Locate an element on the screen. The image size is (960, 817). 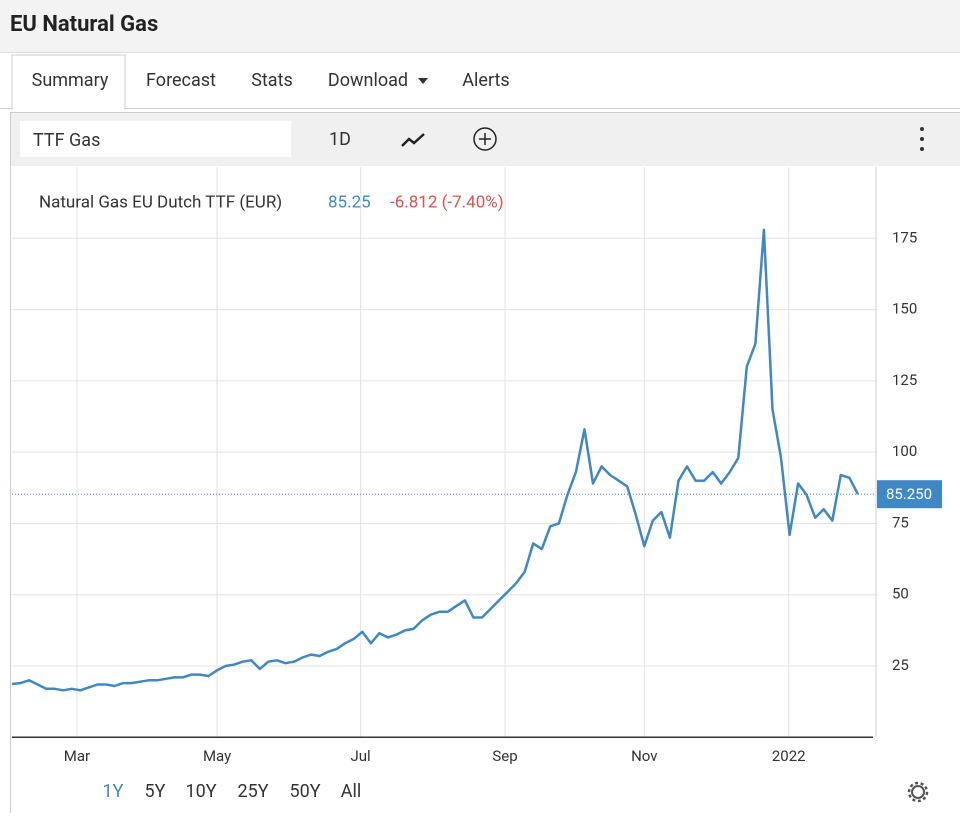
tab: Stats is located at coordinates (272, 80).